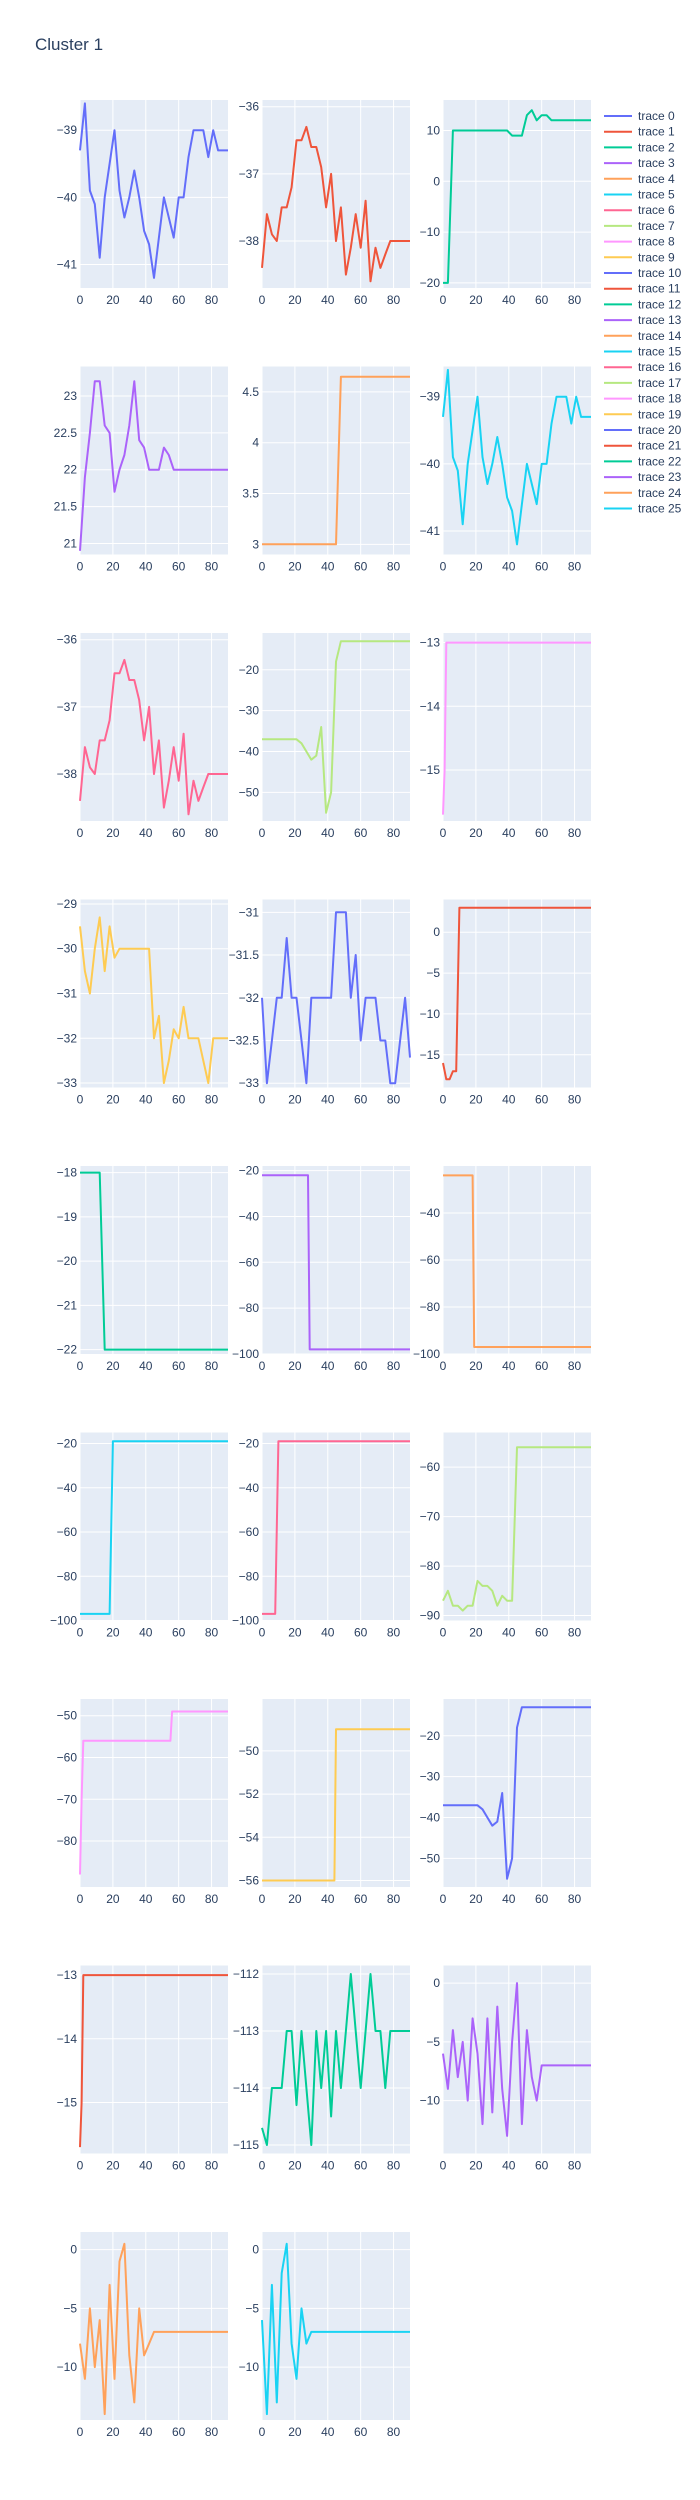 The height and width of the screenshot is (2500, 700). Describe the element at coordinates (660, 320) in the screenshot. I see `legend-label: trace 13` at that location.